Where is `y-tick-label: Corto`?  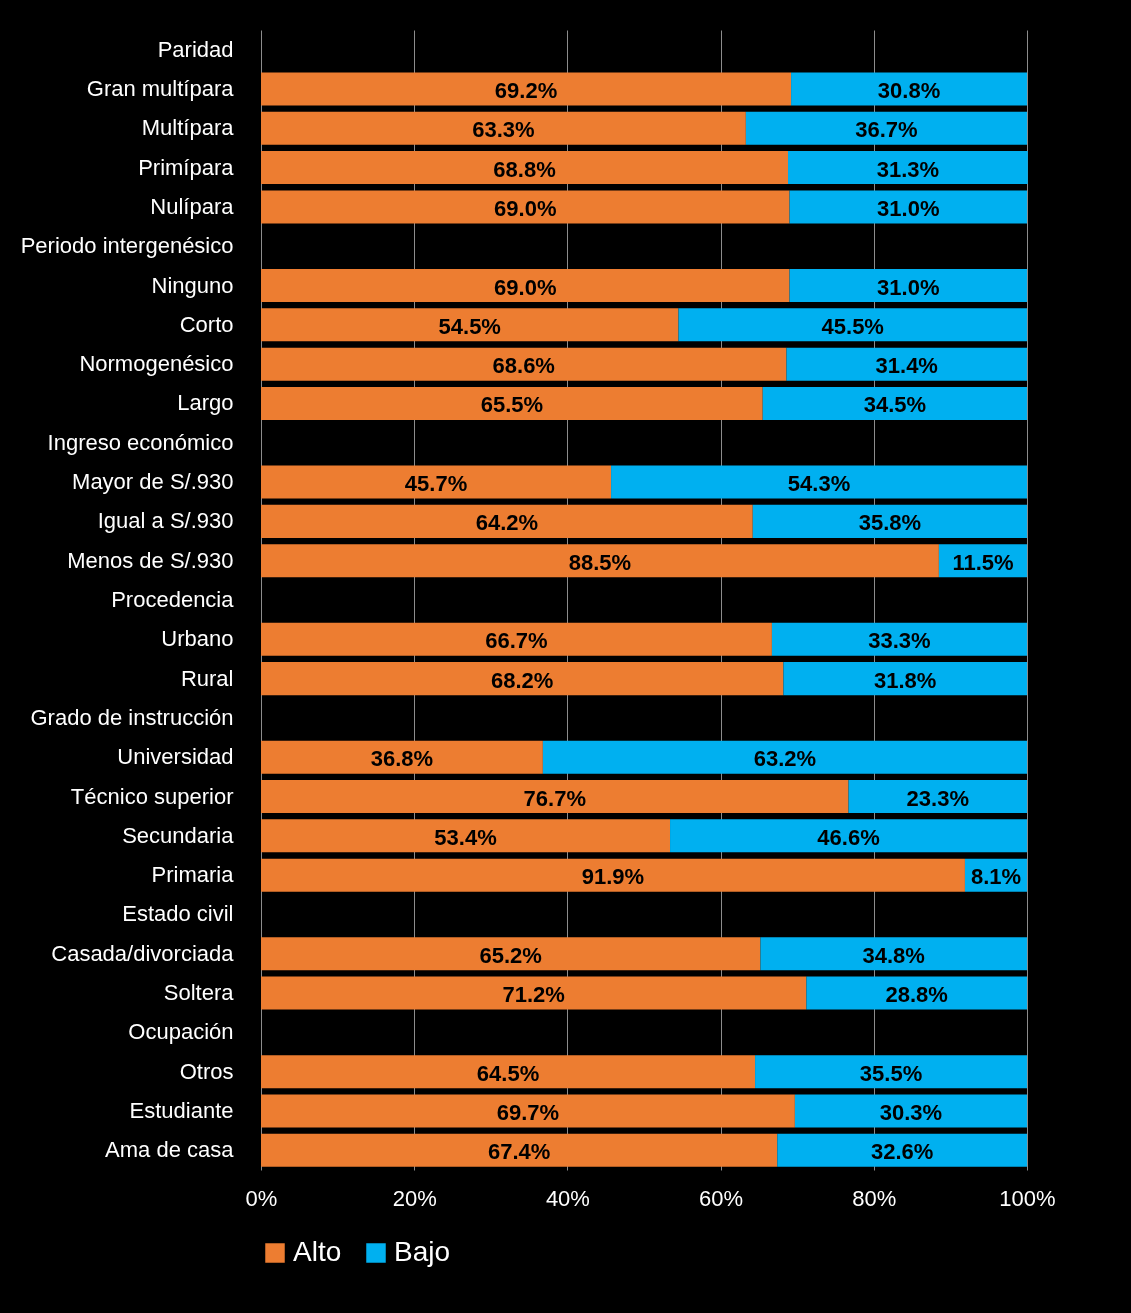 y-tick-label: Corto is located at coordinates (206, 324).